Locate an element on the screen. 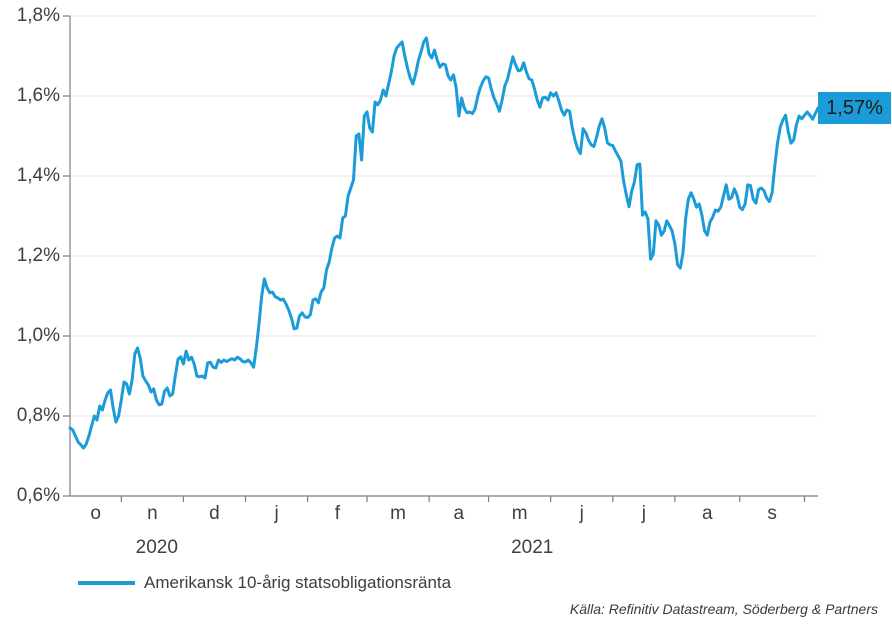 This screenshot has width=892, height=627. legend: Amerikansk 10-årig statsobligationsränta is located at coordinates (264, 583).